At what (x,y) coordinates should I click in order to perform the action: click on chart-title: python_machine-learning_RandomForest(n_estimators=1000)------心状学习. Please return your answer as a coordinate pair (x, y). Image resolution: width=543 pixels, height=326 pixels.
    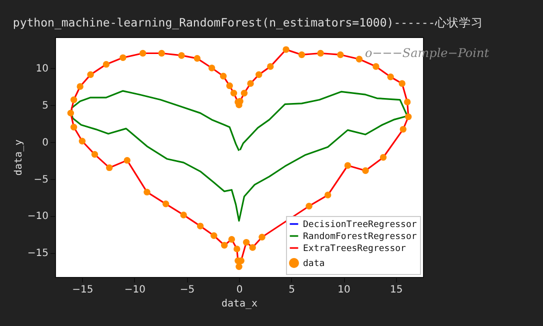
    Looking at the image, I should click on (248, 23).